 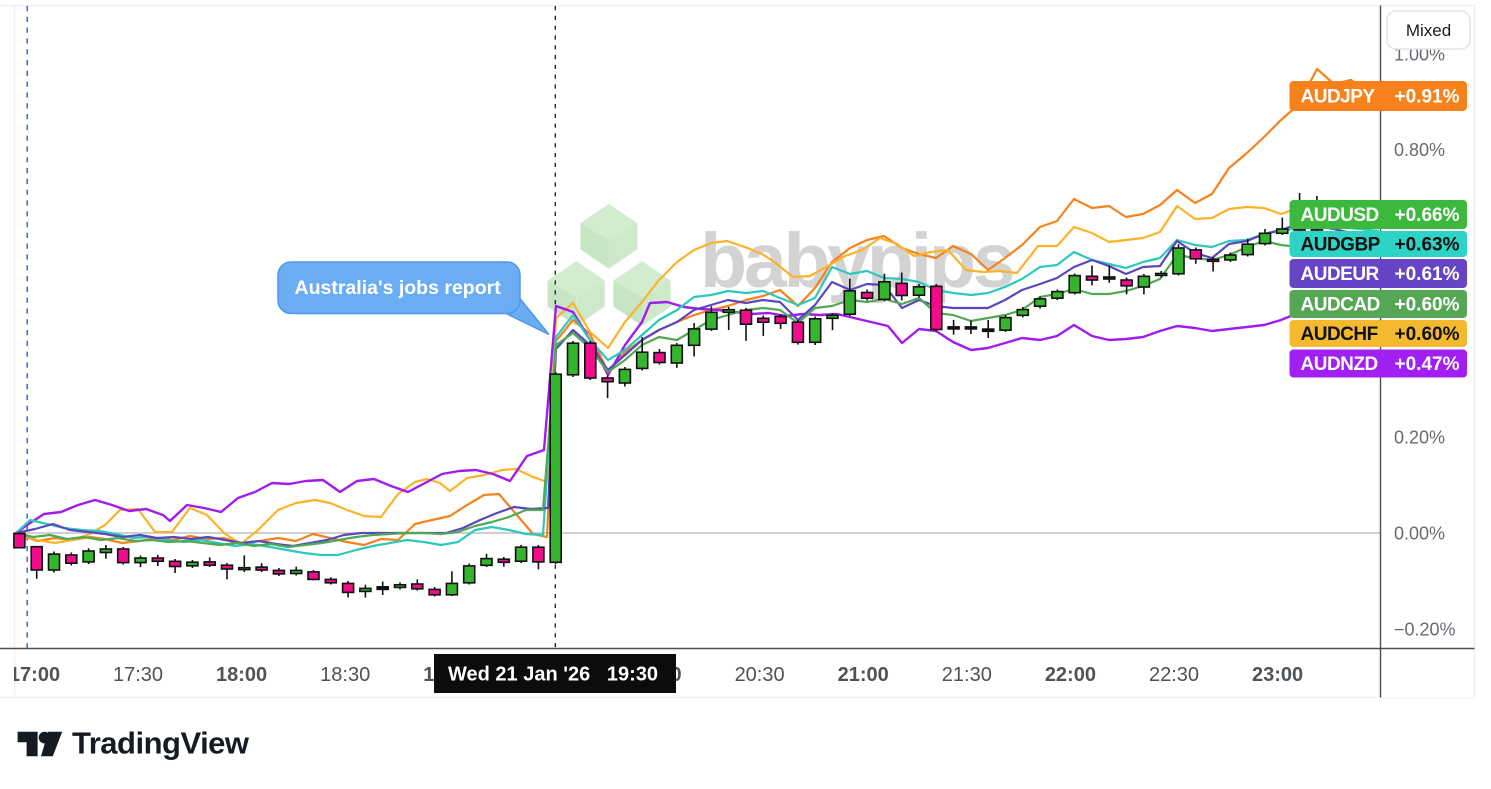 I want to click on svg-text: +0.66%, so click(x=1427, y=215).